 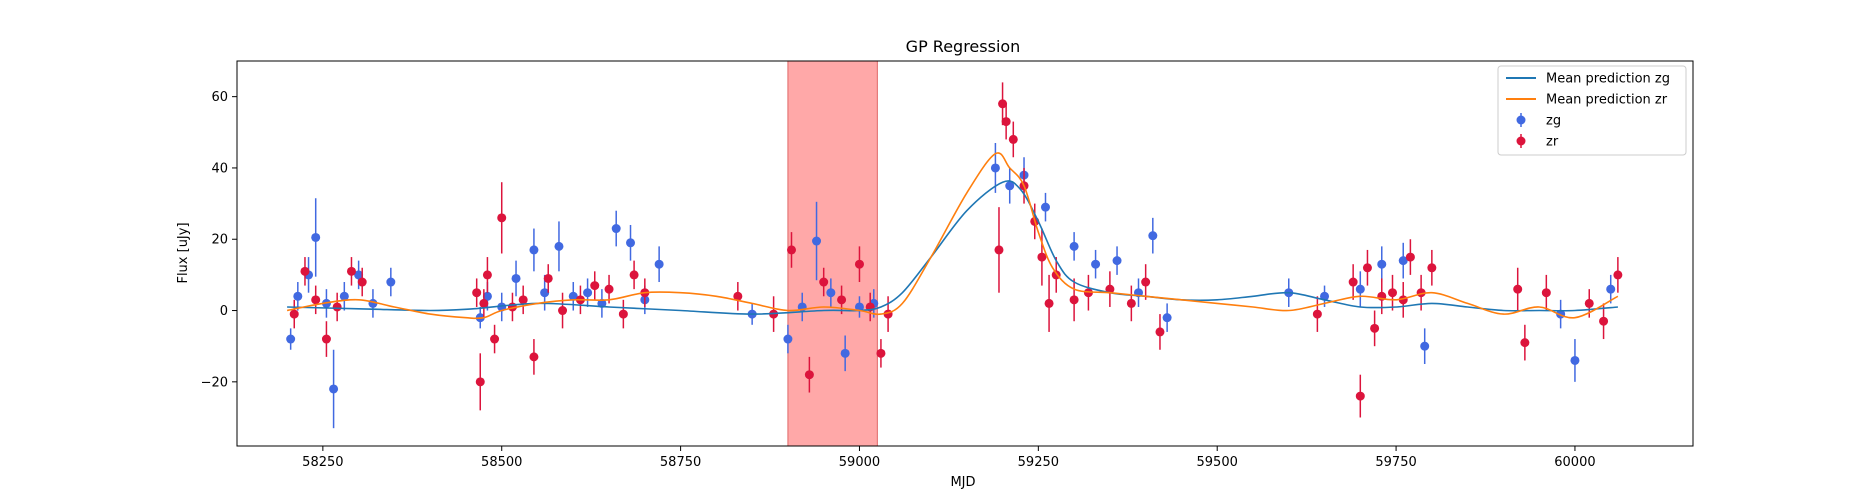 I want to click on x-tick-label: 59250, so click(x=1038, y=462).